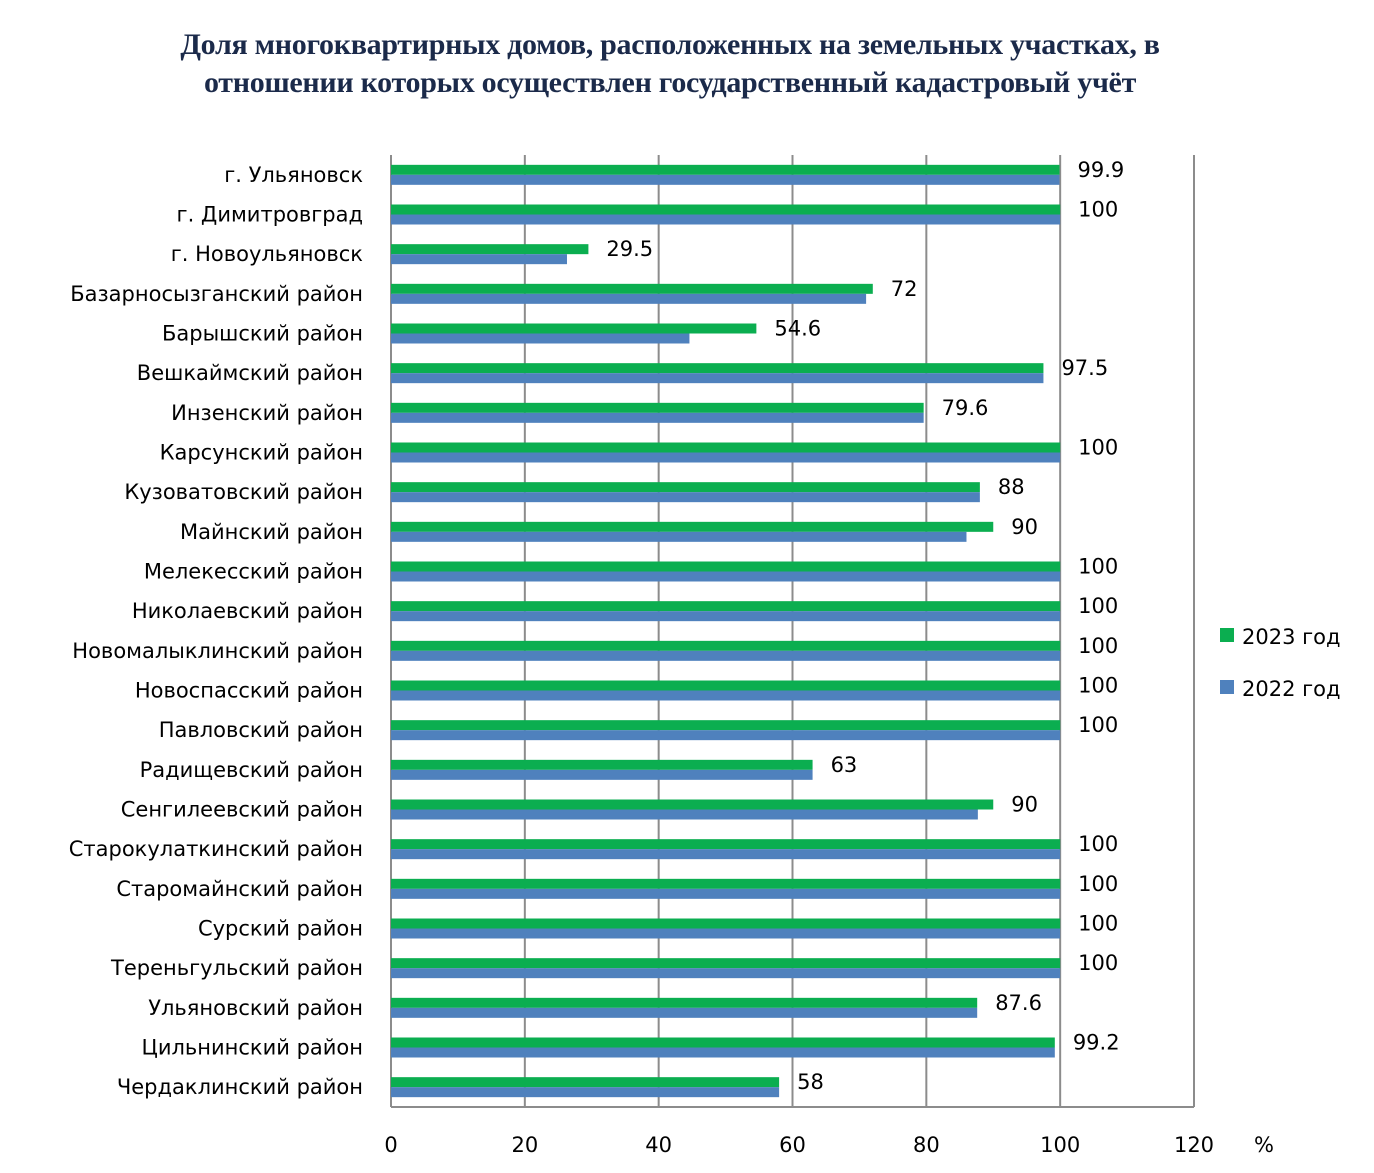  I want to click on category-label: Инзенский район, so click(267, 413).